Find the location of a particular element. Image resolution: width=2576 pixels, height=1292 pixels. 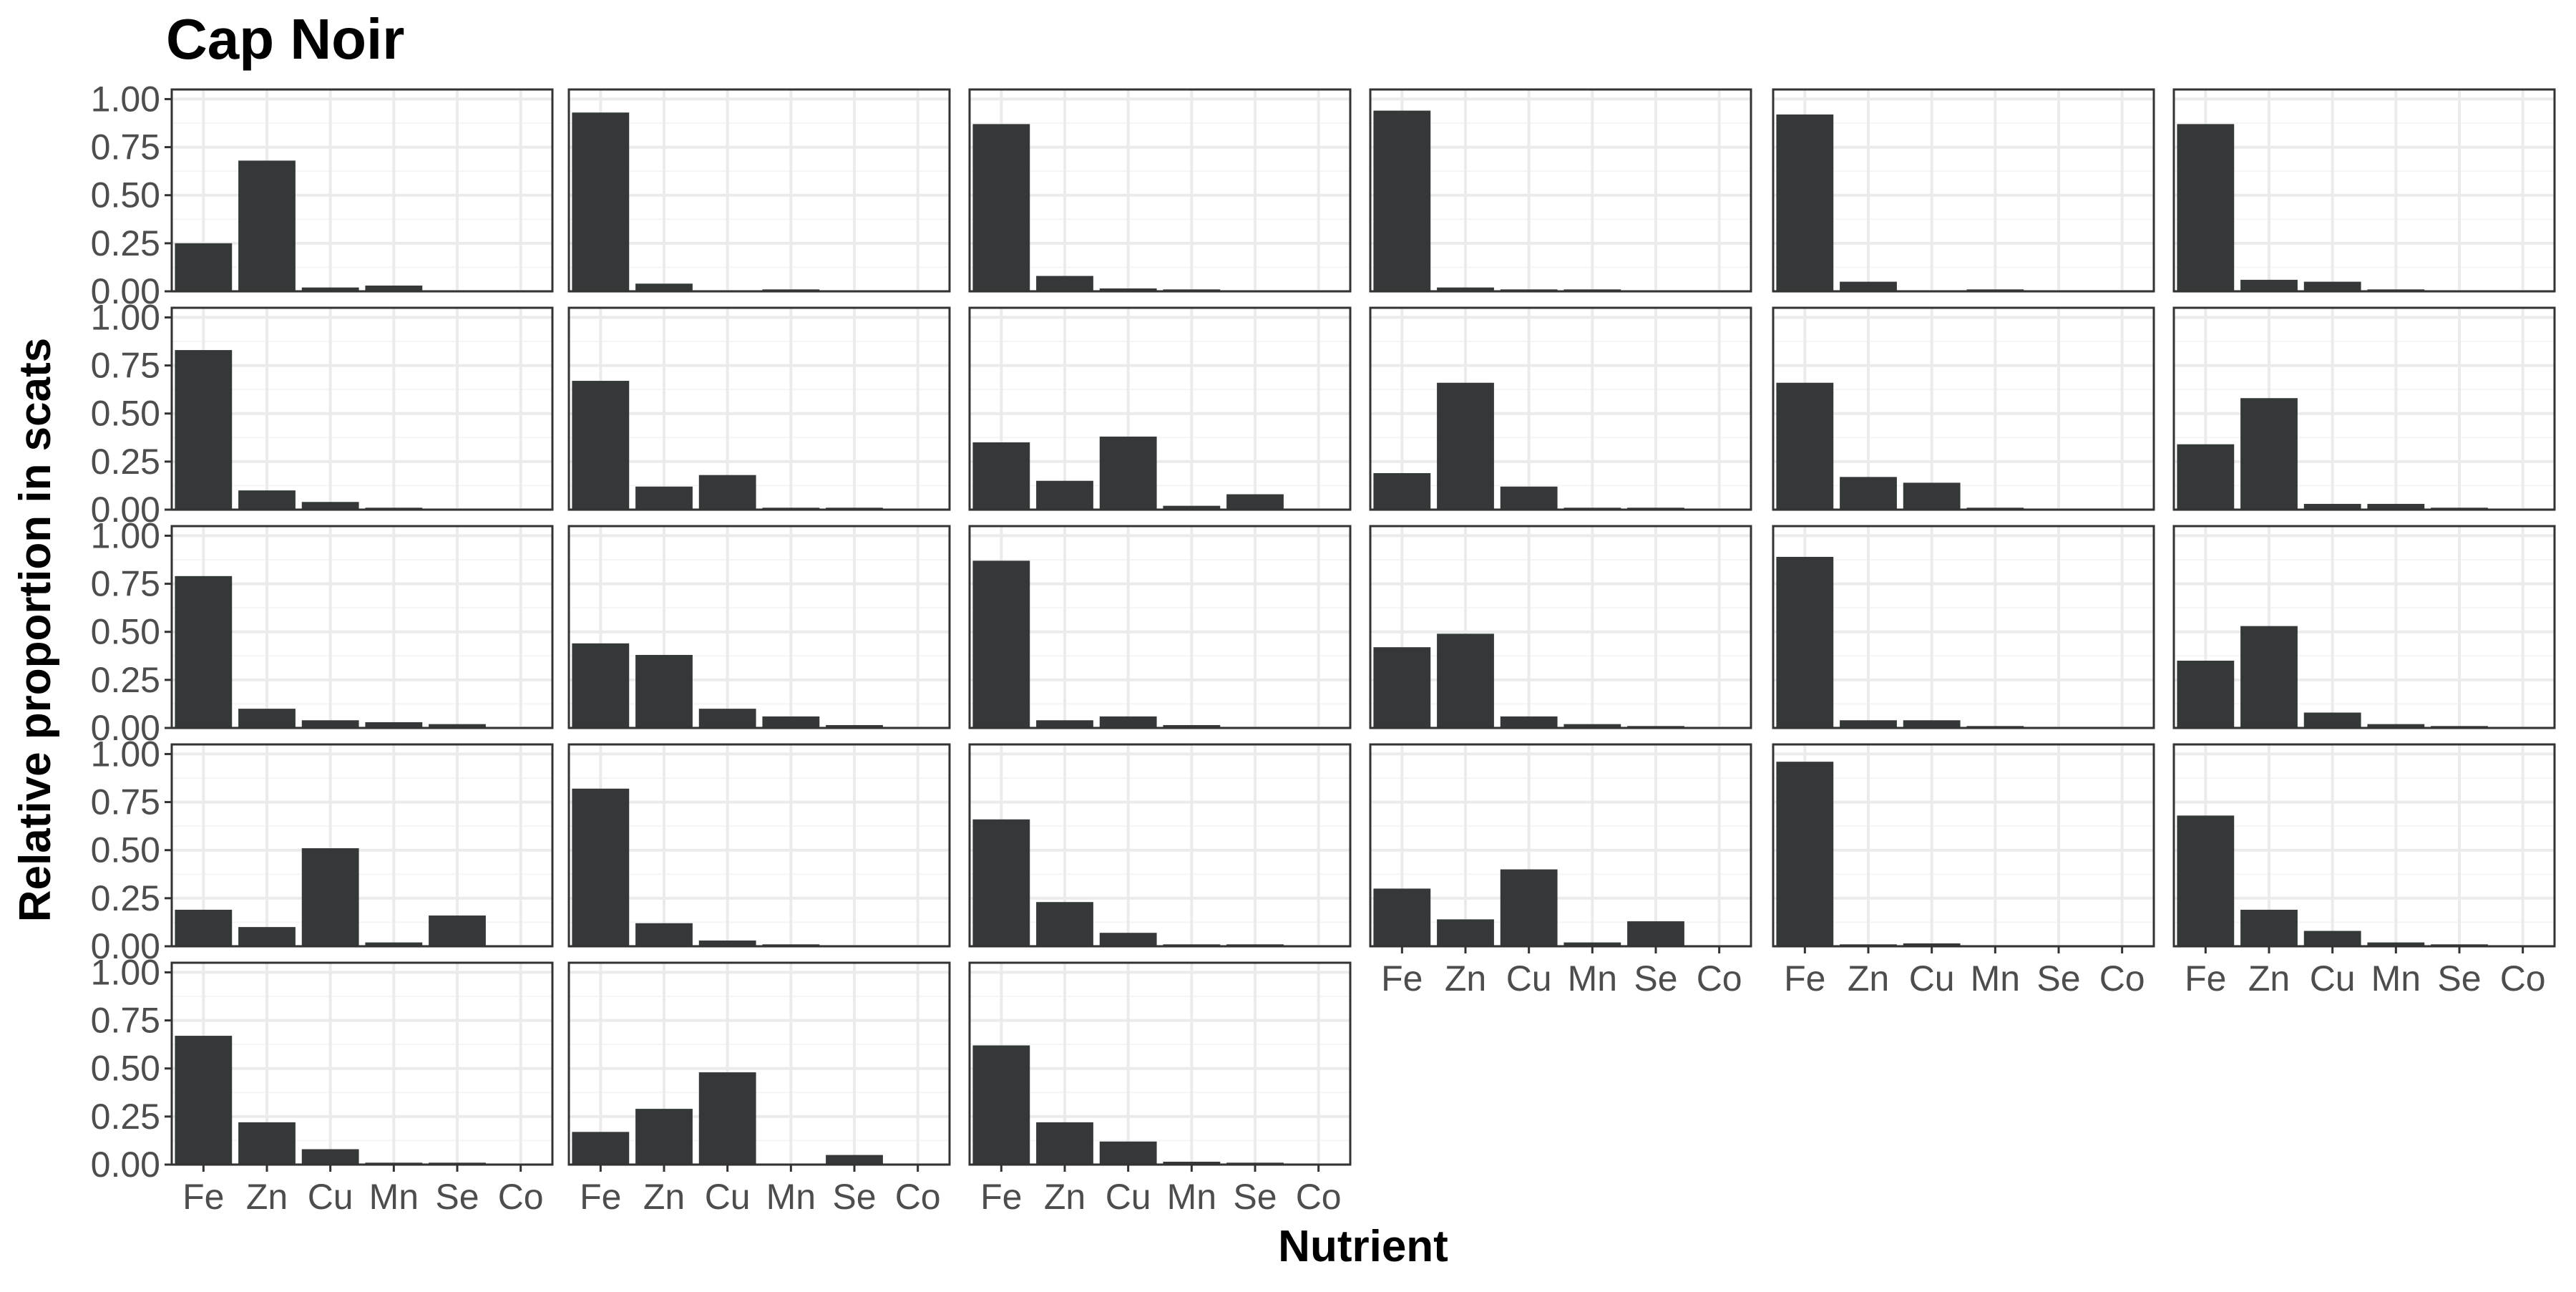

y-axis-title: Relative proportion in scats is located at coordinates (35, 630).